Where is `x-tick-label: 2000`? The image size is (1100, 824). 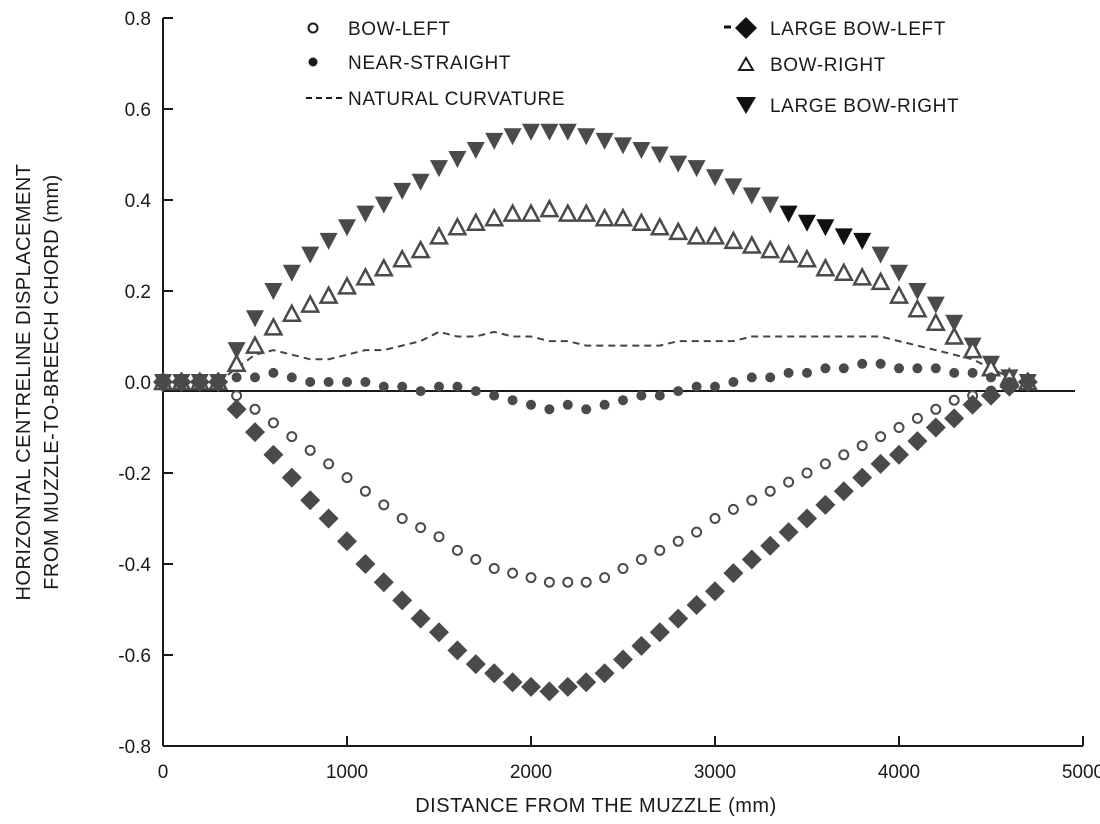
x-tick-label: 2000 is located at coordinates (531, 772).